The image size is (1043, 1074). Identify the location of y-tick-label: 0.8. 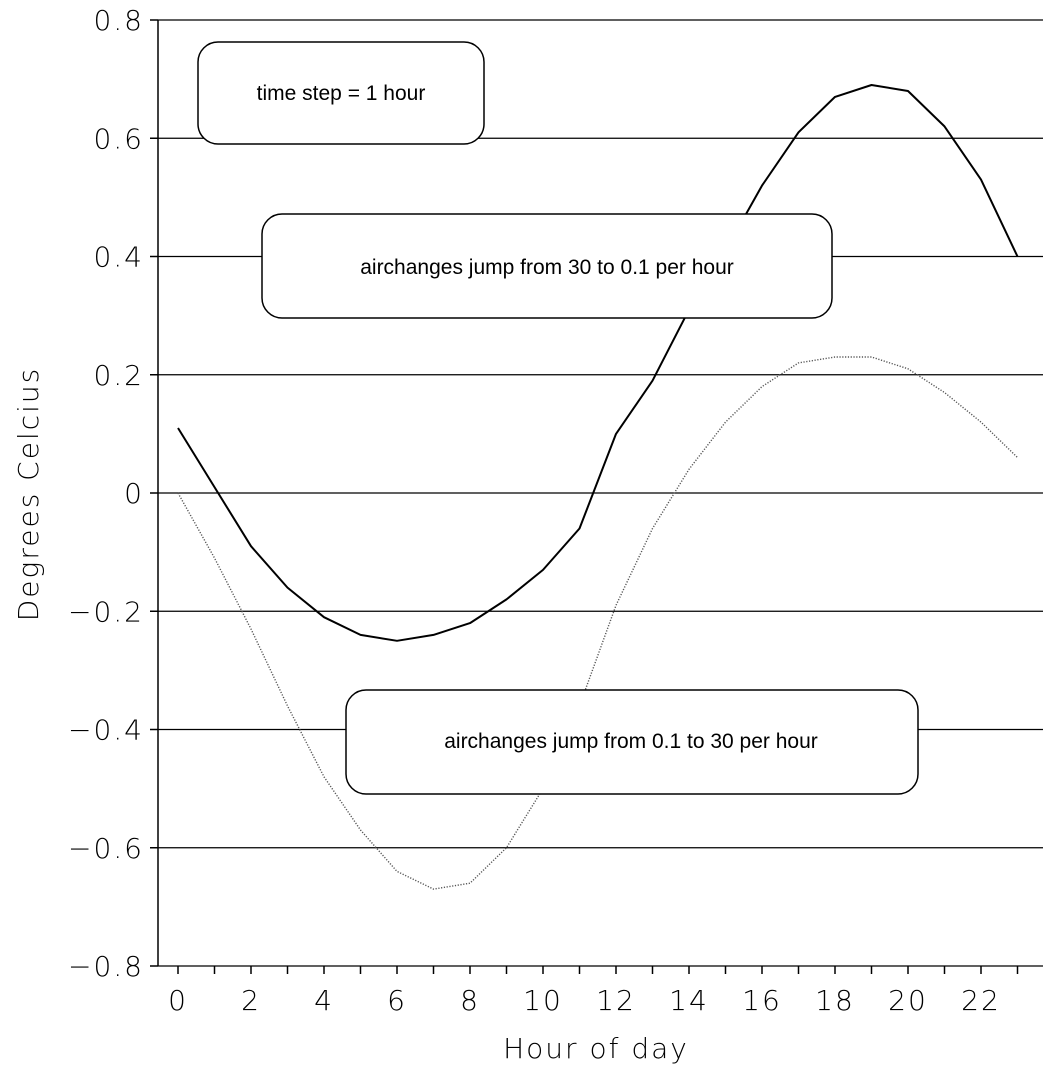
(118, 20).